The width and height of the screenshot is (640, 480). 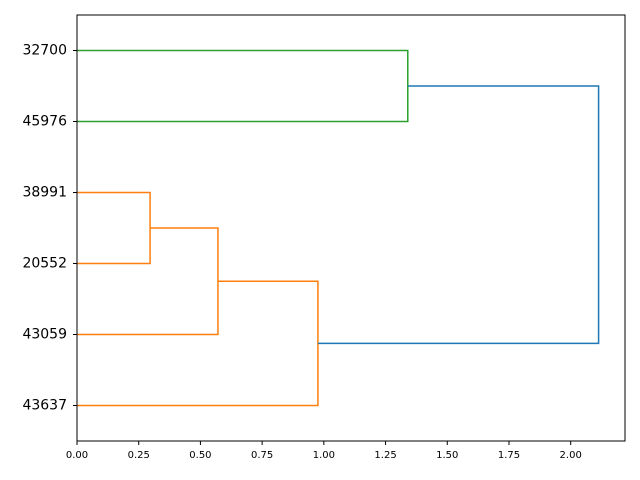 I want to click on leaf-label: 45976, so click(x=44, y=122).